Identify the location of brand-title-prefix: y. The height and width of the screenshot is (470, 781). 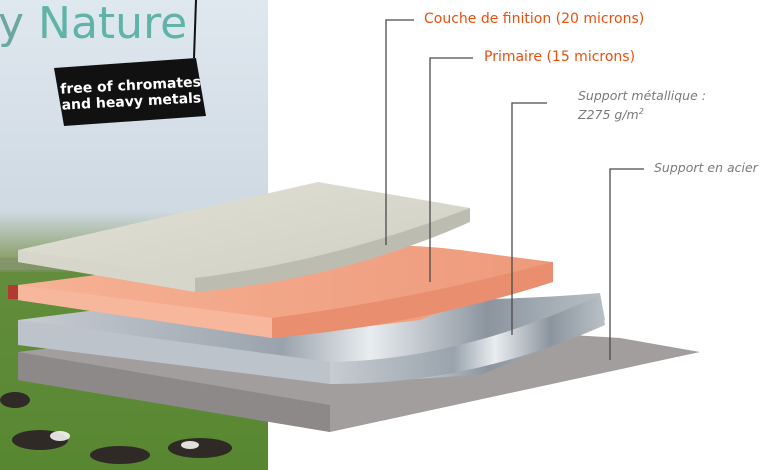
(12, 24).